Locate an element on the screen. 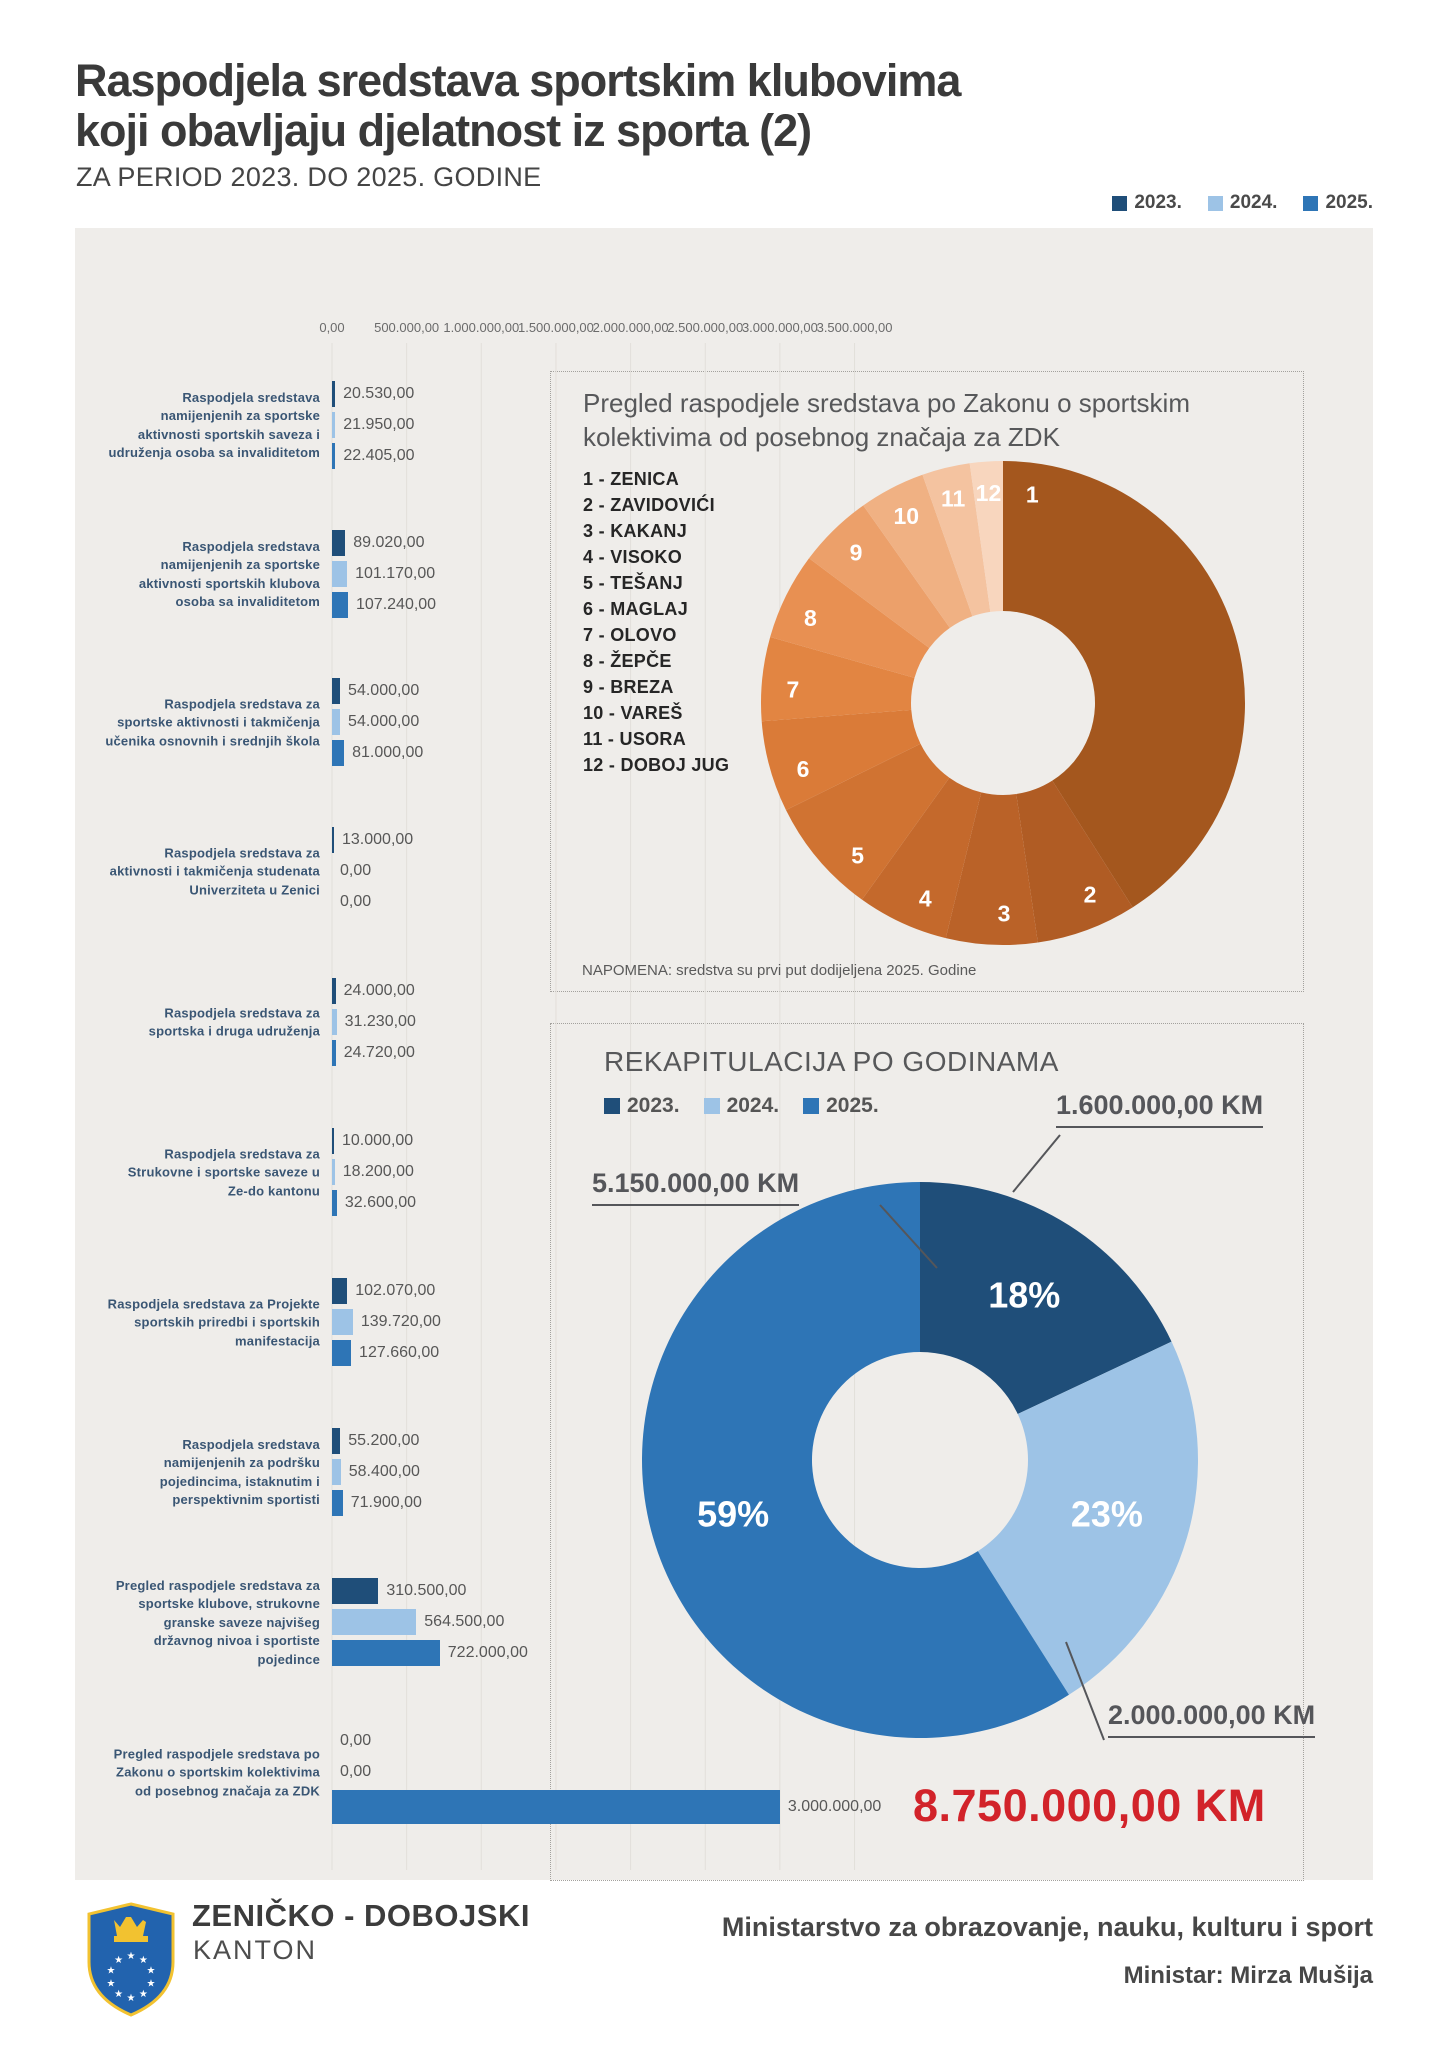 This screenshot has height=2048, width=1448. bar-value-label: 564.500,00 is located at coordinates (464, 1621).